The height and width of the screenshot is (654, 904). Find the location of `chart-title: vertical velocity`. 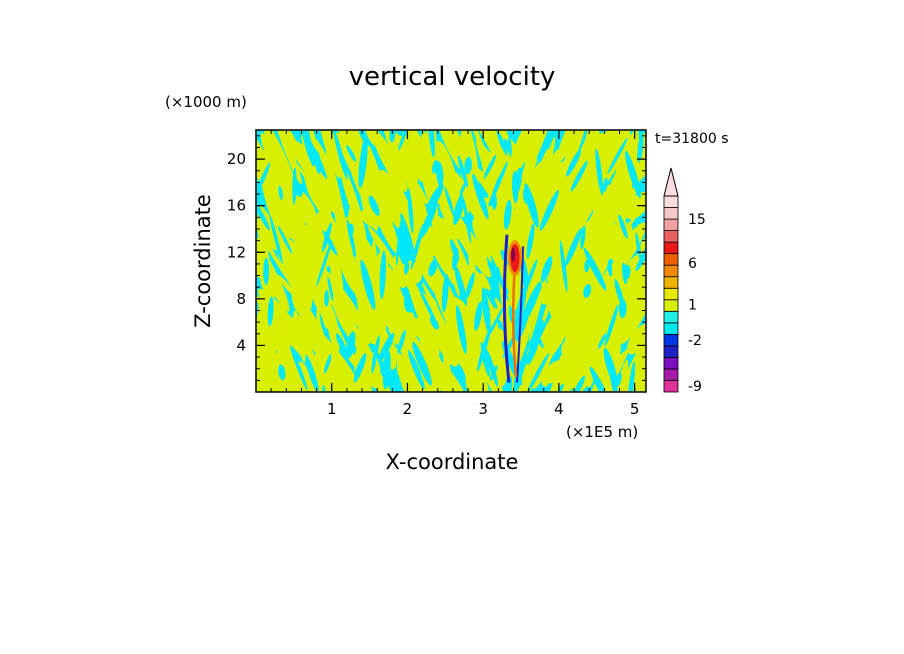

chart-title: vertical velocity is located at coordinates (452, 77).